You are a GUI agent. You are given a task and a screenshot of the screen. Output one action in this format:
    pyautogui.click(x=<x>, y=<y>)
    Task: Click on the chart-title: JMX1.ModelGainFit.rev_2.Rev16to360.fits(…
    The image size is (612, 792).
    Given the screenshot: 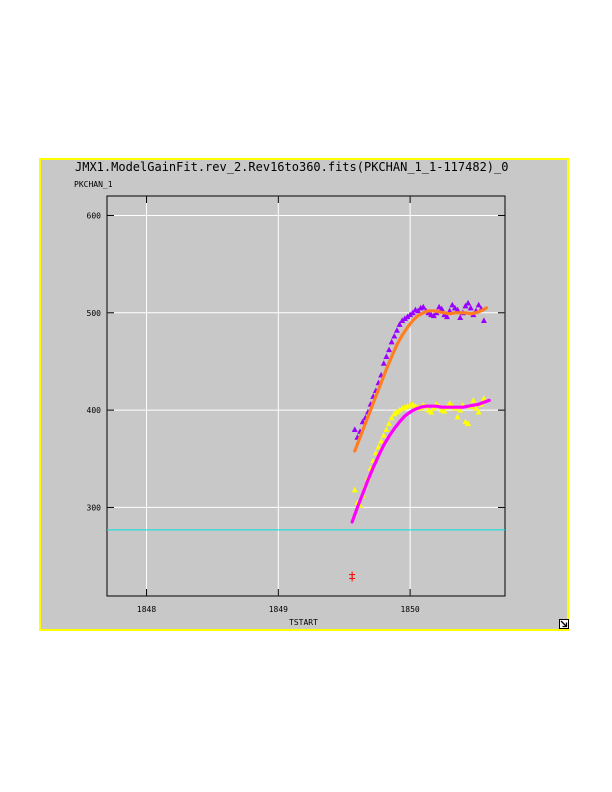 What is the action you would take?
    pyautogui.click(x=292, y=167)
    